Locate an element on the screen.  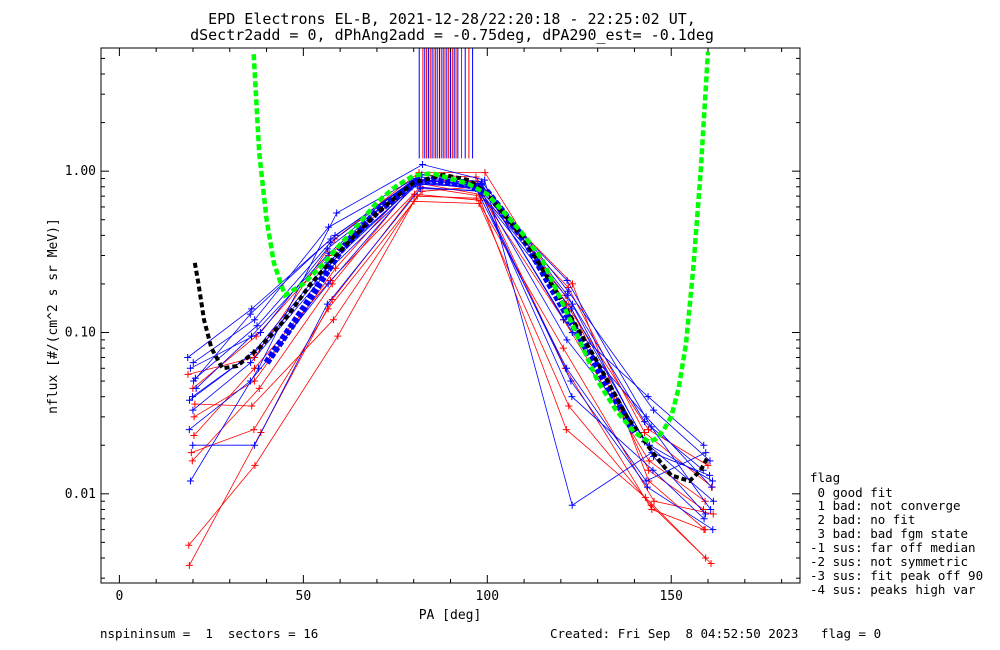
x-tick-label: 150 is located at coordinates (670, 596).